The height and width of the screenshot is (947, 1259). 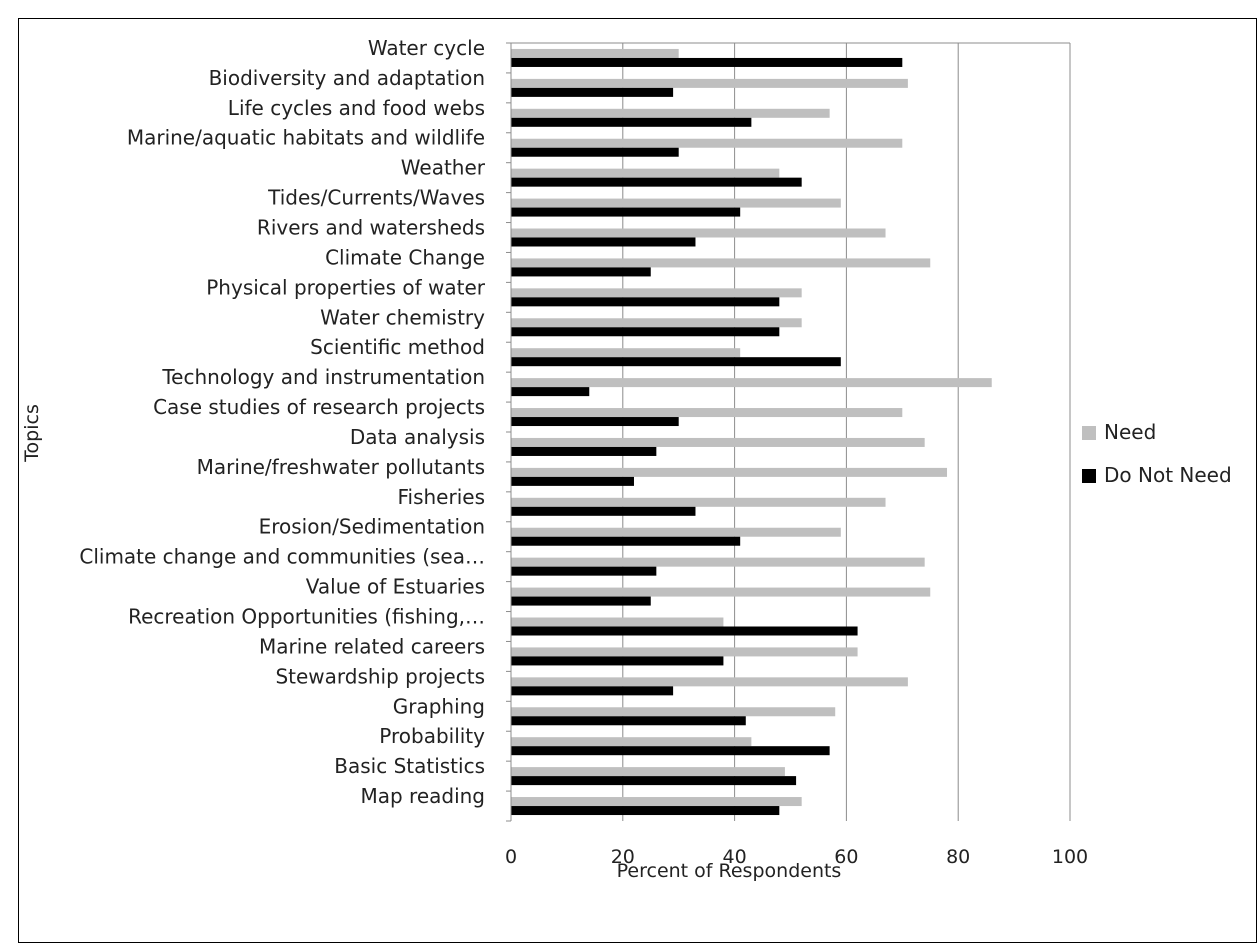 I want to click on category-label: Marine/aquatic habitats and wildlife, so click(x=306, y=138).